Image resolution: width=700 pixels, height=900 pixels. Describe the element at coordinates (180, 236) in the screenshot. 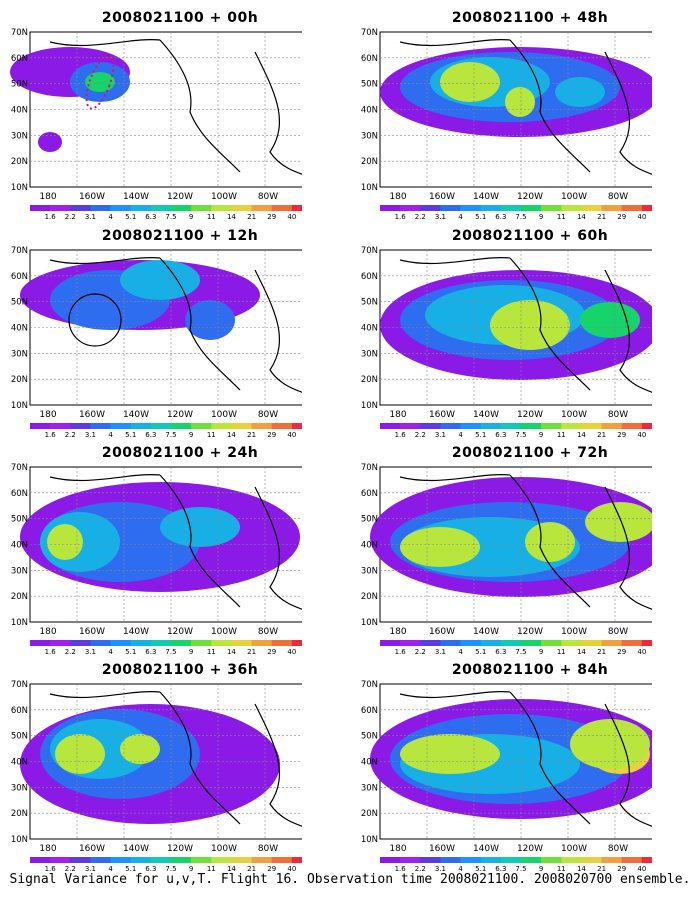

I see `panel-title: 2008021100 + 12h` at that location.